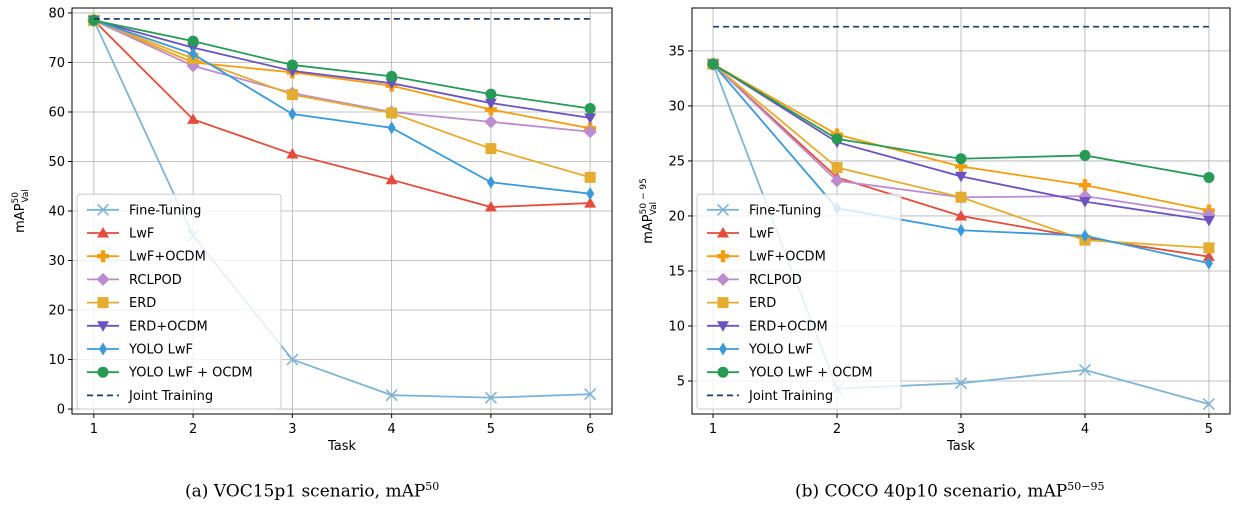 The width and height of the screenshot is (1236, 509). I want to click on y-tick-label: 60, so click(56, 112).